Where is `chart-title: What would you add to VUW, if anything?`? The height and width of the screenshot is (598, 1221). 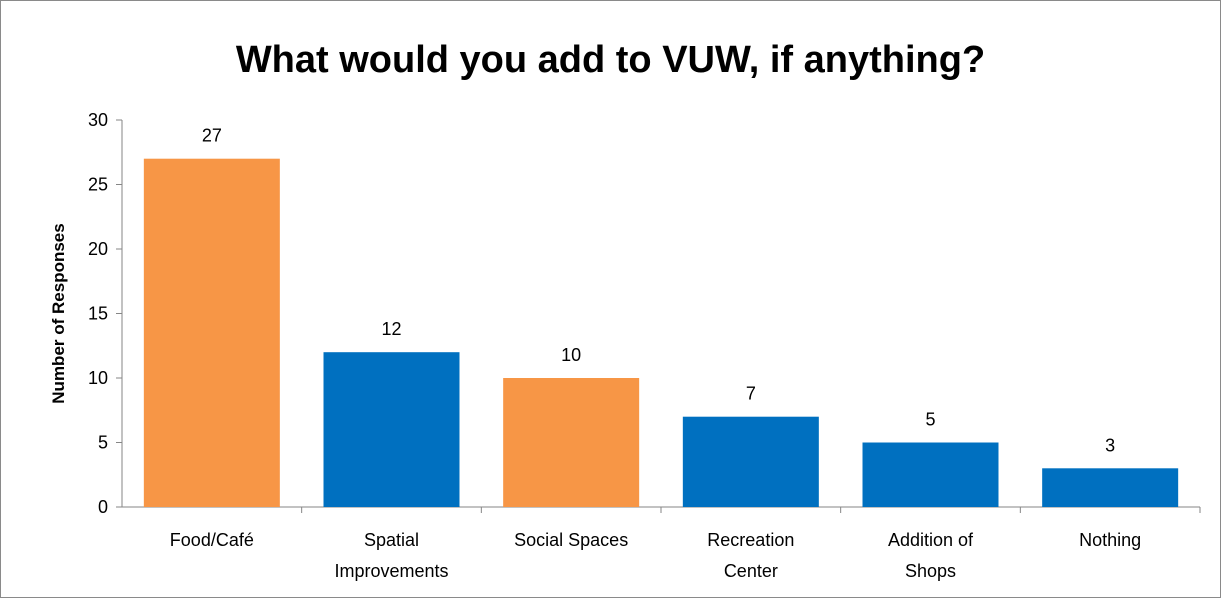 chart-title: What would you add to VUW, if anything? is located at coordinates (610, 60).